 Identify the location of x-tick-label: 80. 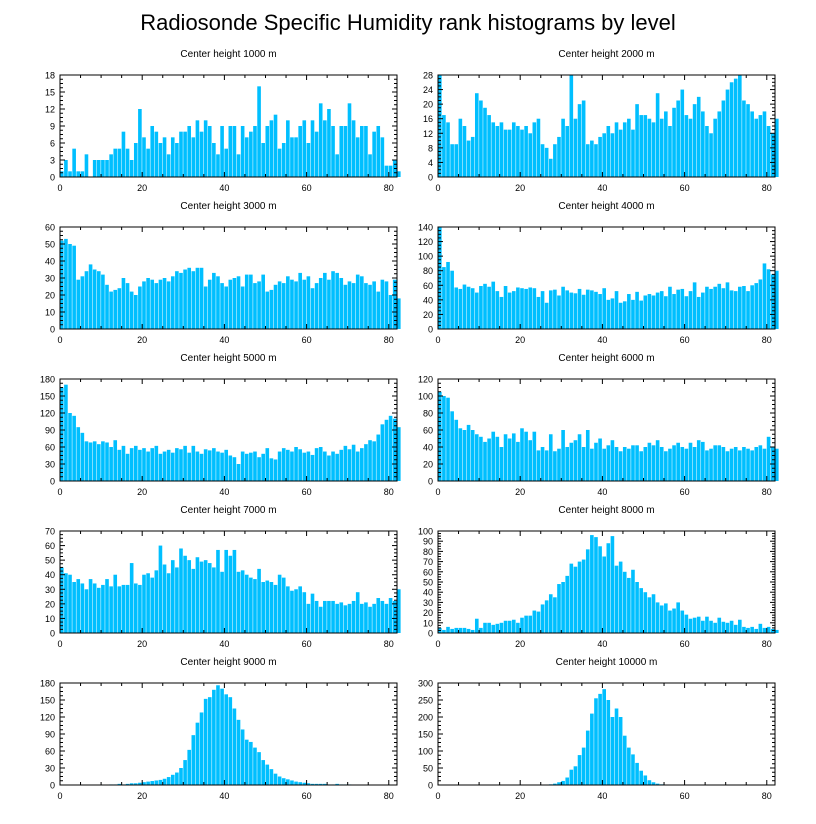
(389, 492).